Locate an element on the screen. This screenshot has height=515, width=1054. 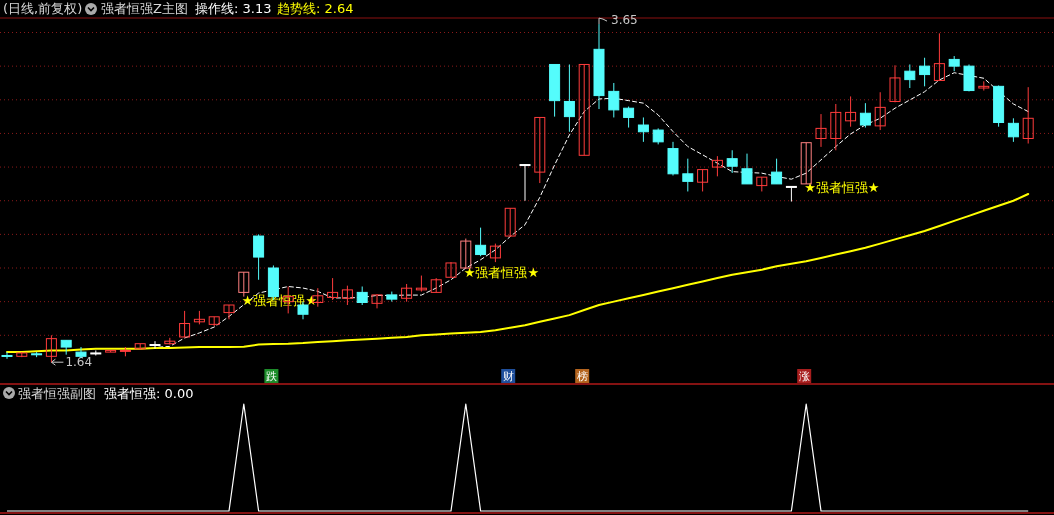
text: 趋势线: 2.64 is located at coordinates (315, 8).